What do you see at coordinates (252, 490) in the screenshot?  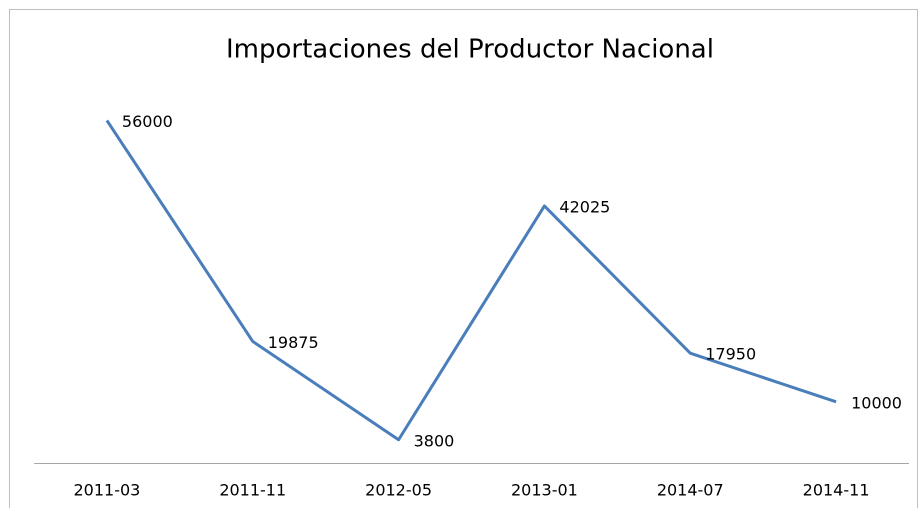 I see `x-tick-label: 2011-11` at bounding box center [252, 490].